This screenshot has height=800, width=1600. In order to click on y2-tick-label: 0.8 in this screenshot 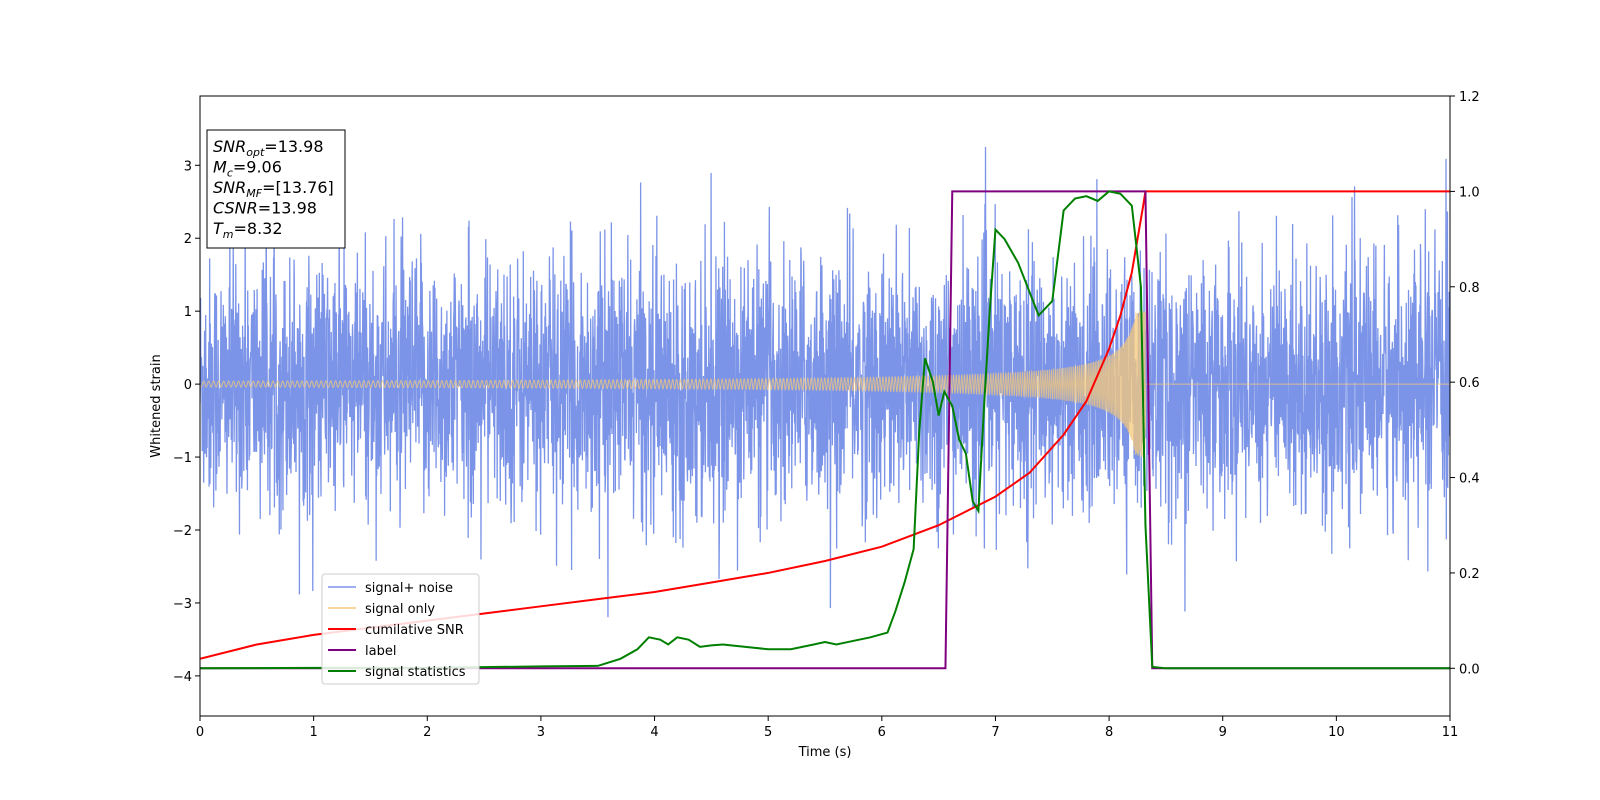, I will do `click(1469, 288)`.